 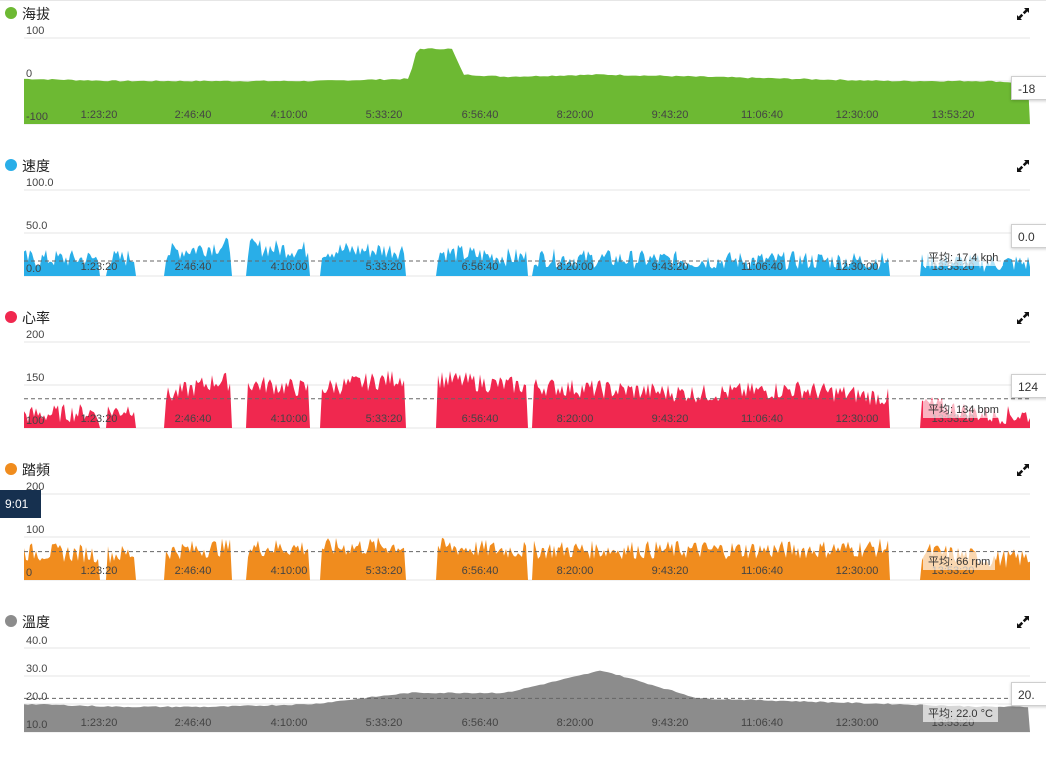 What do you see at coordinates (36, 14) in the screenshot?
I see `panel-title: 海拔` at bounding box center [36, 14].